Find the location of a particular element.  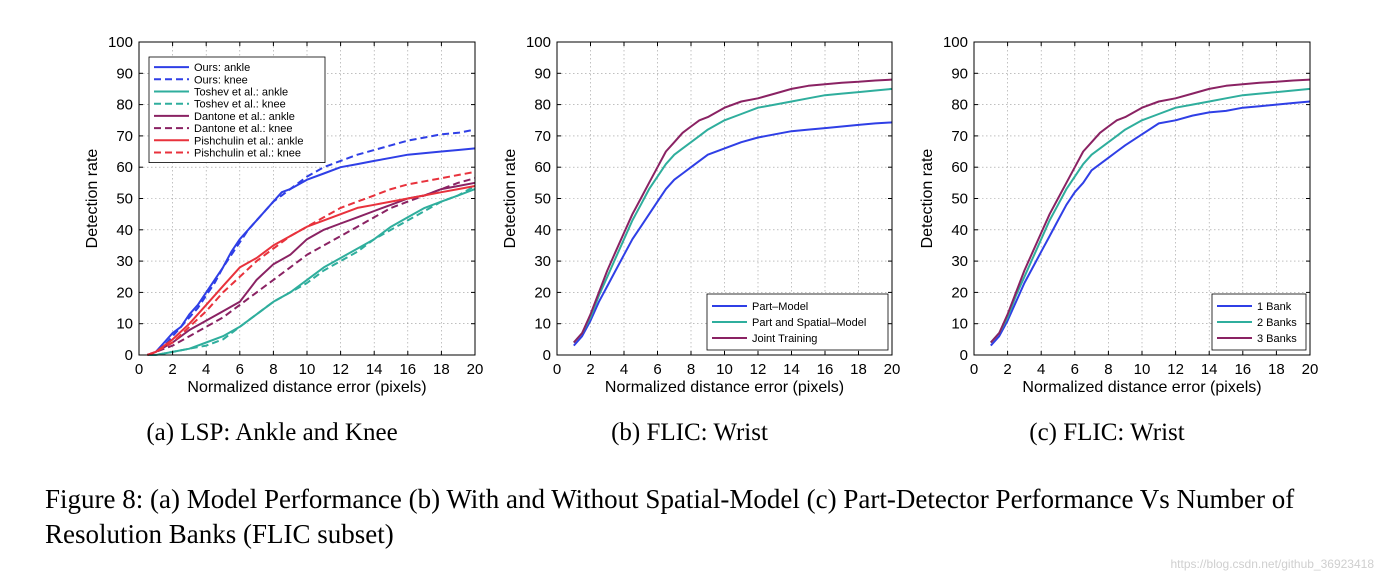

legend-label-2: Part and Spatial–Model is located at coordinates (809, 323).